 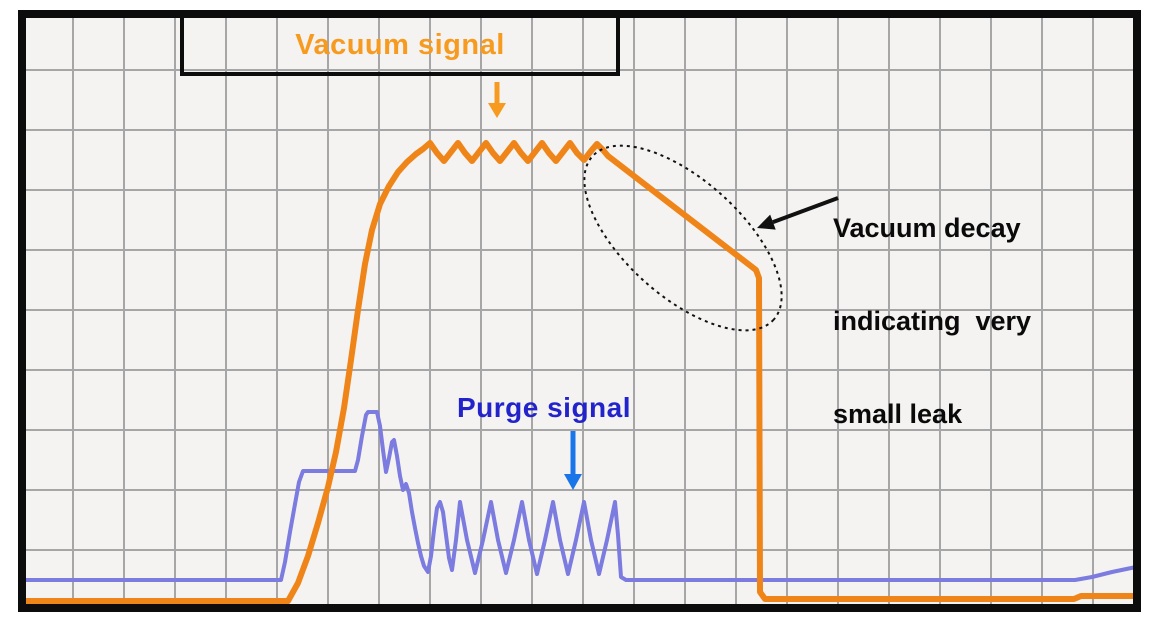 I want to click on purge-signal-label: Purge signal, so click(x=544, y=407).